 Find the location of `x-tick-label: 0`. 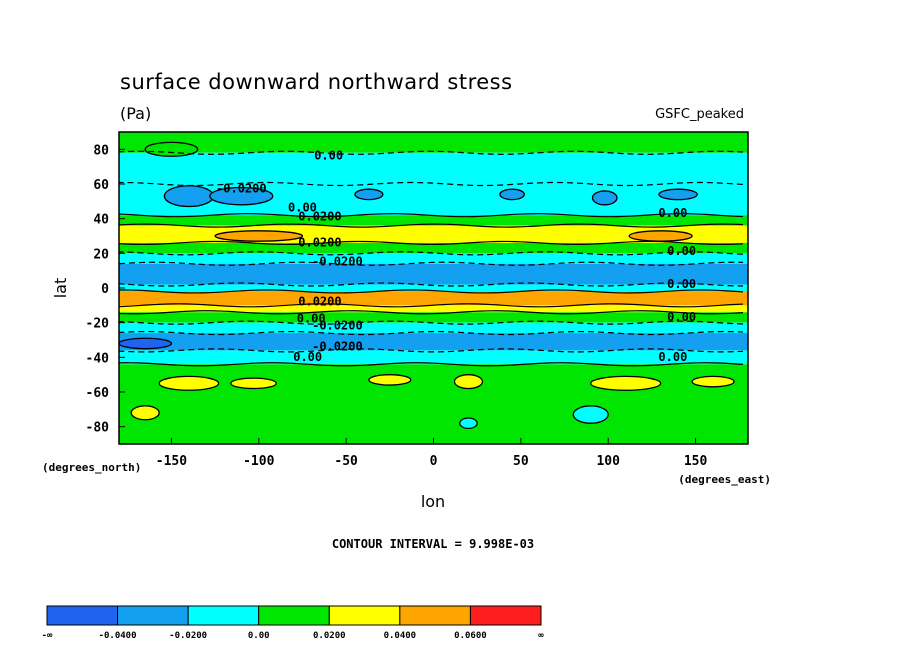

x-tick-label: 0 is located at coordinates (434, 461).